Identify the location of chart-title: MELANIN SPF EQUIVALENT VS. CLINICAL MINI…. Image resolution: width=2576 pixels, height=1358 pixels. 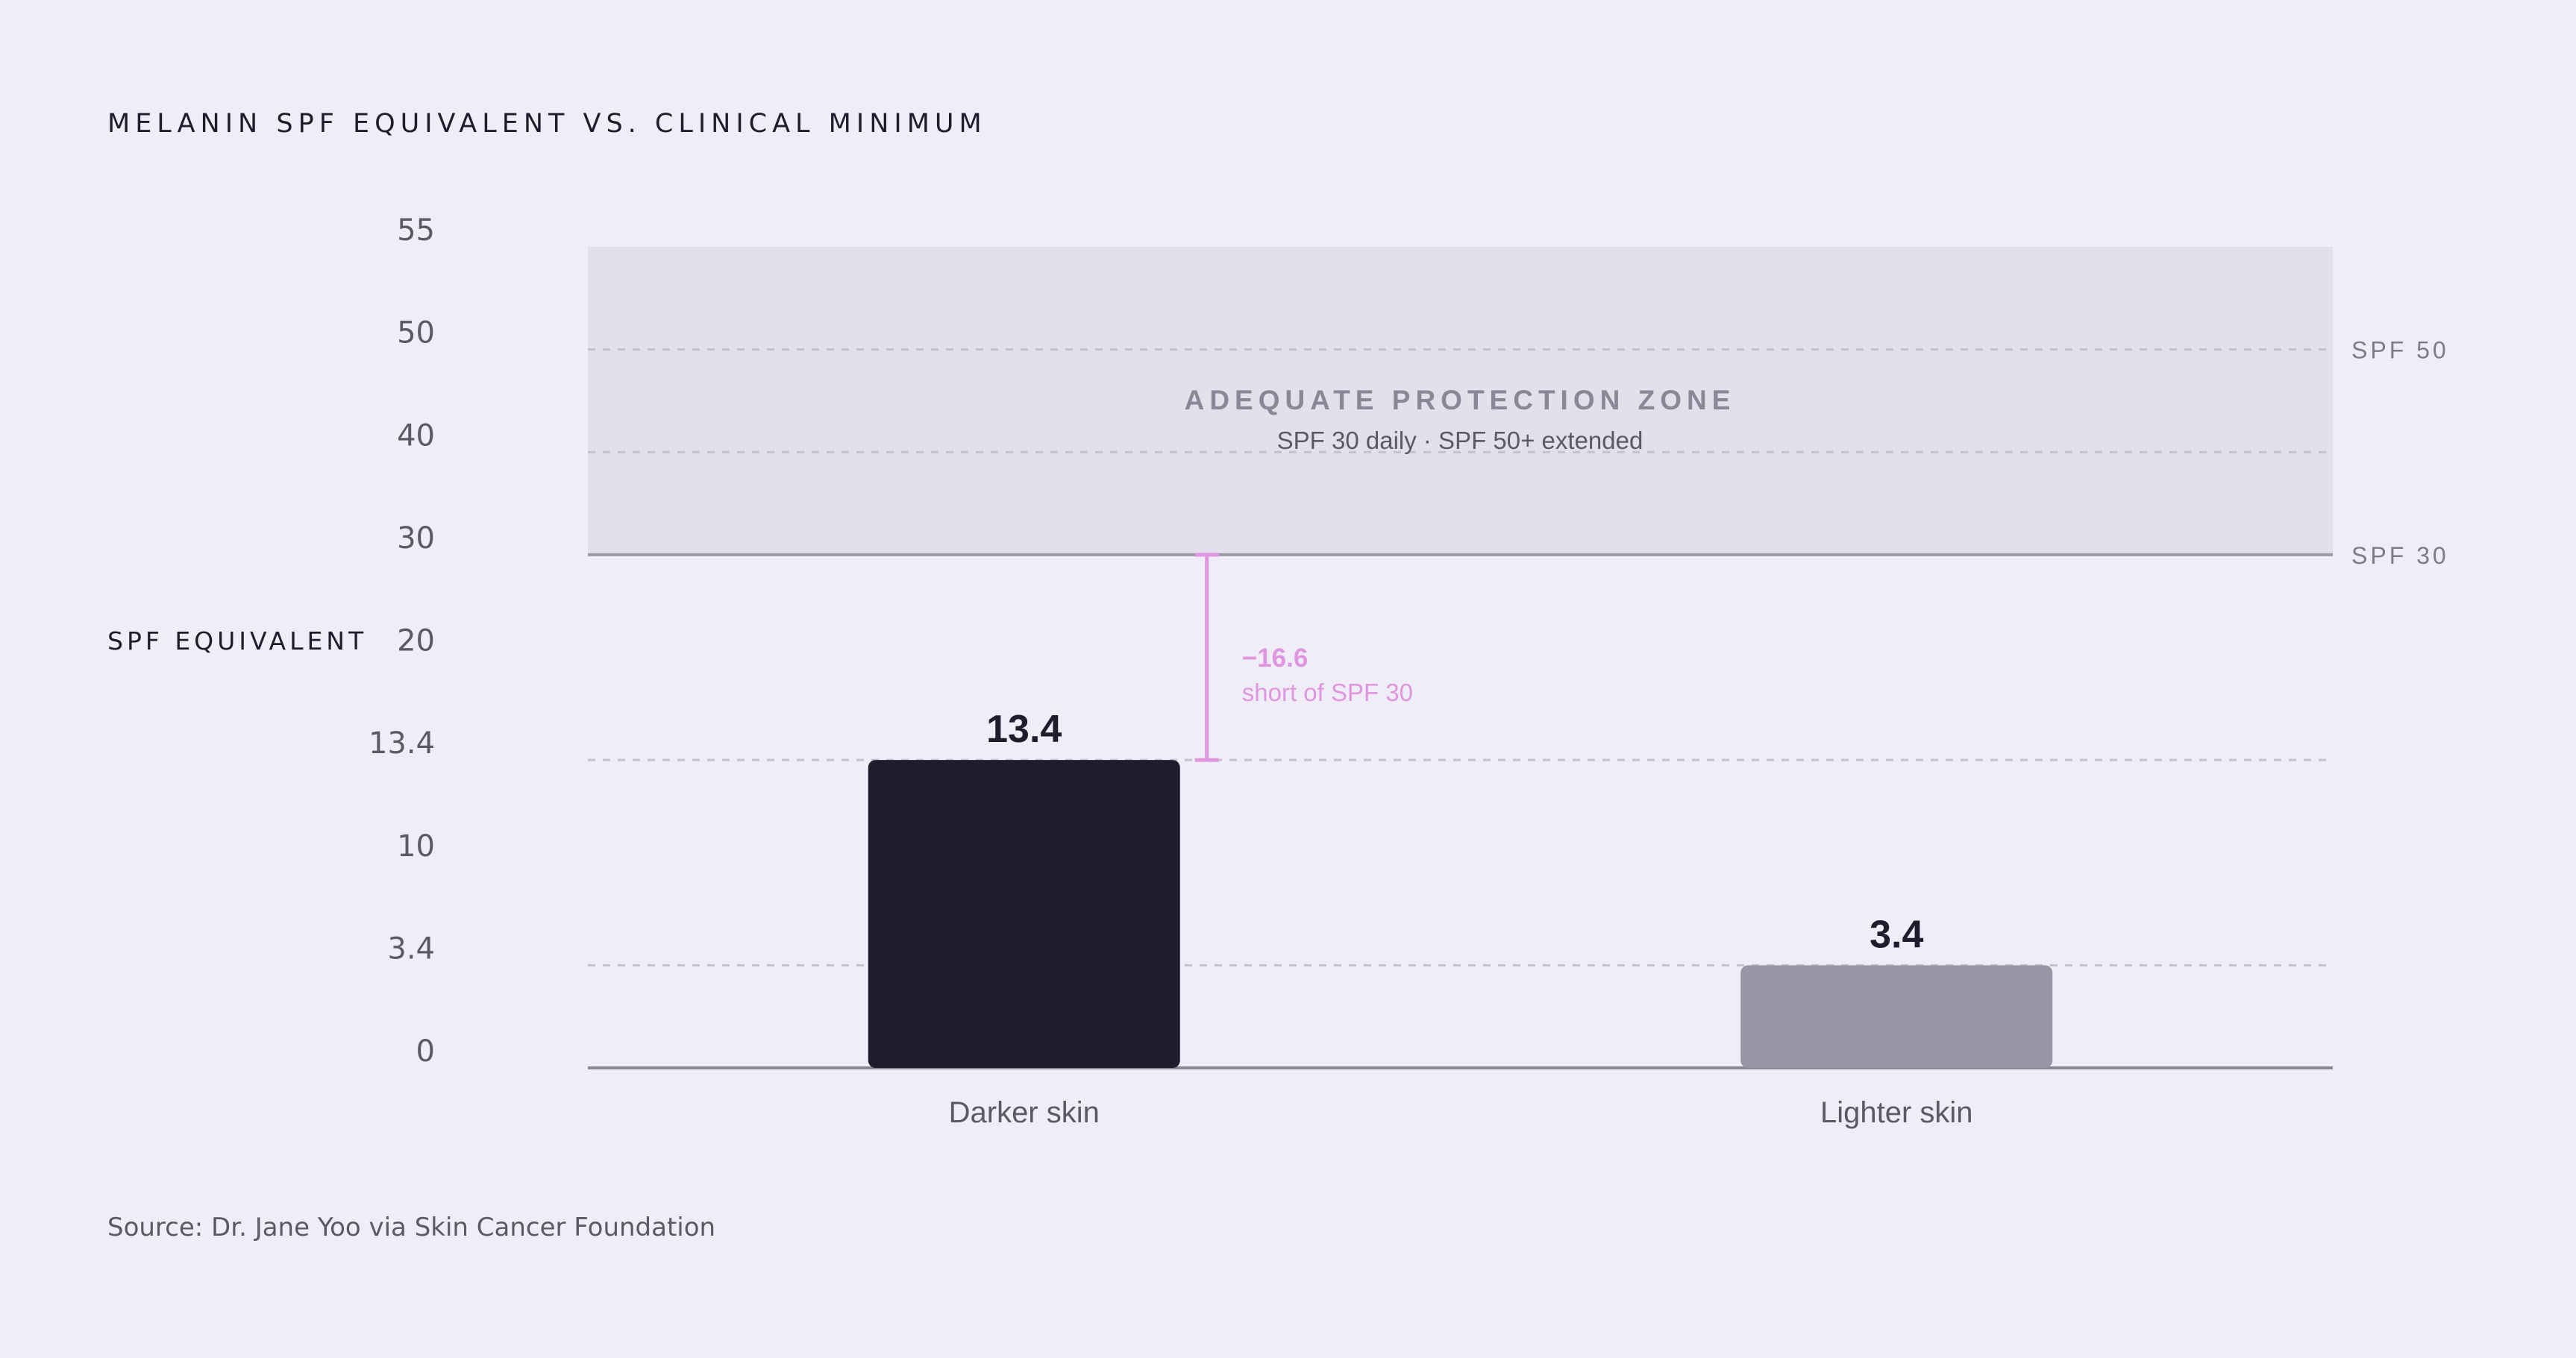
(547, 124).